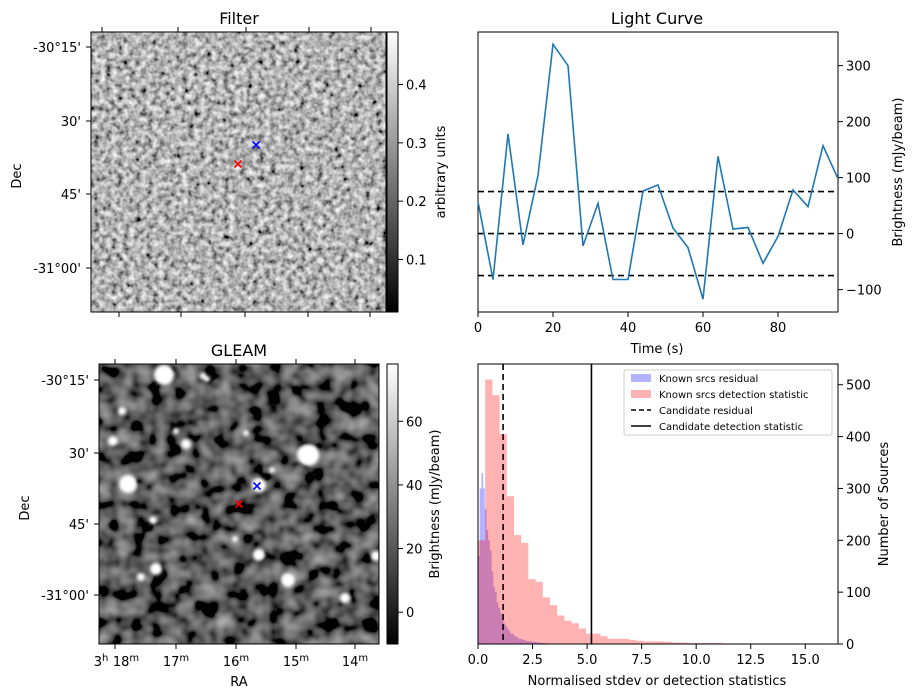 The width and height of the screenshot is (914, 699). I want to click on colorbar-tick-label: 0.4, so click(416, 86).